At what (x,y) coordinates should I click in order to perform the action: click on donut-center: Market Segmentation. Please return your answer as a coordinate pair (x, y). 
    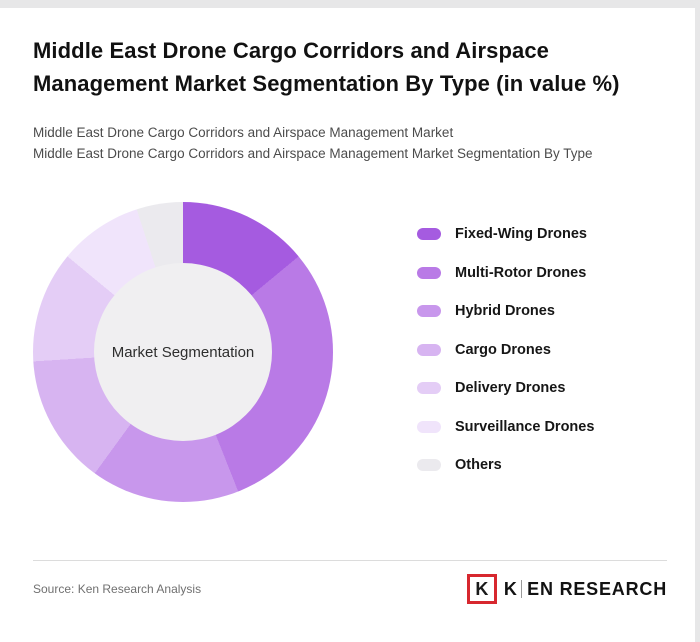
    Looking at the image, I should click on (183, 352).